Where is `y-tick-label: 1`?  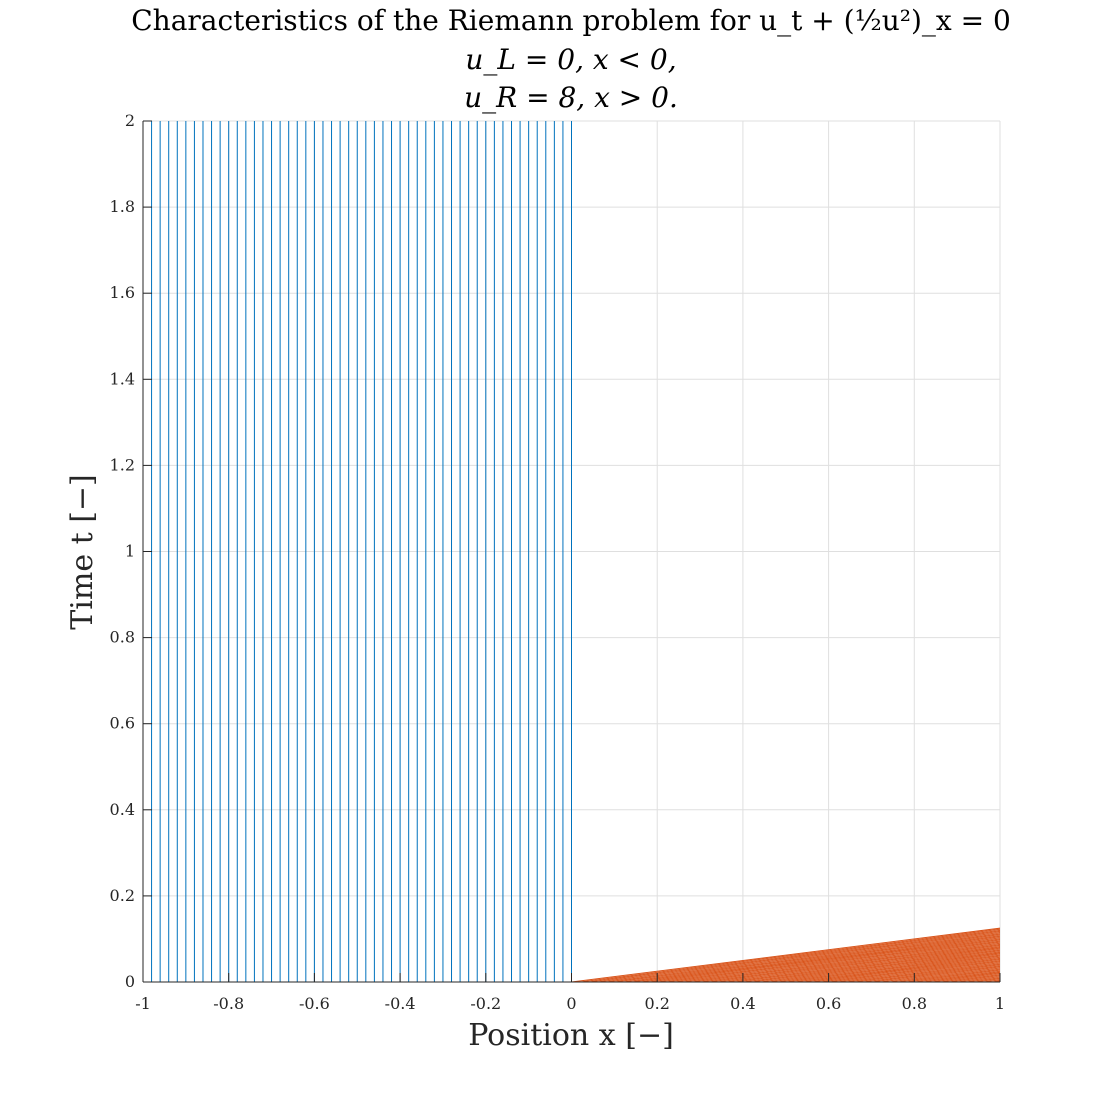 y-tick-label: 1 is located at coordinates (130, 551).